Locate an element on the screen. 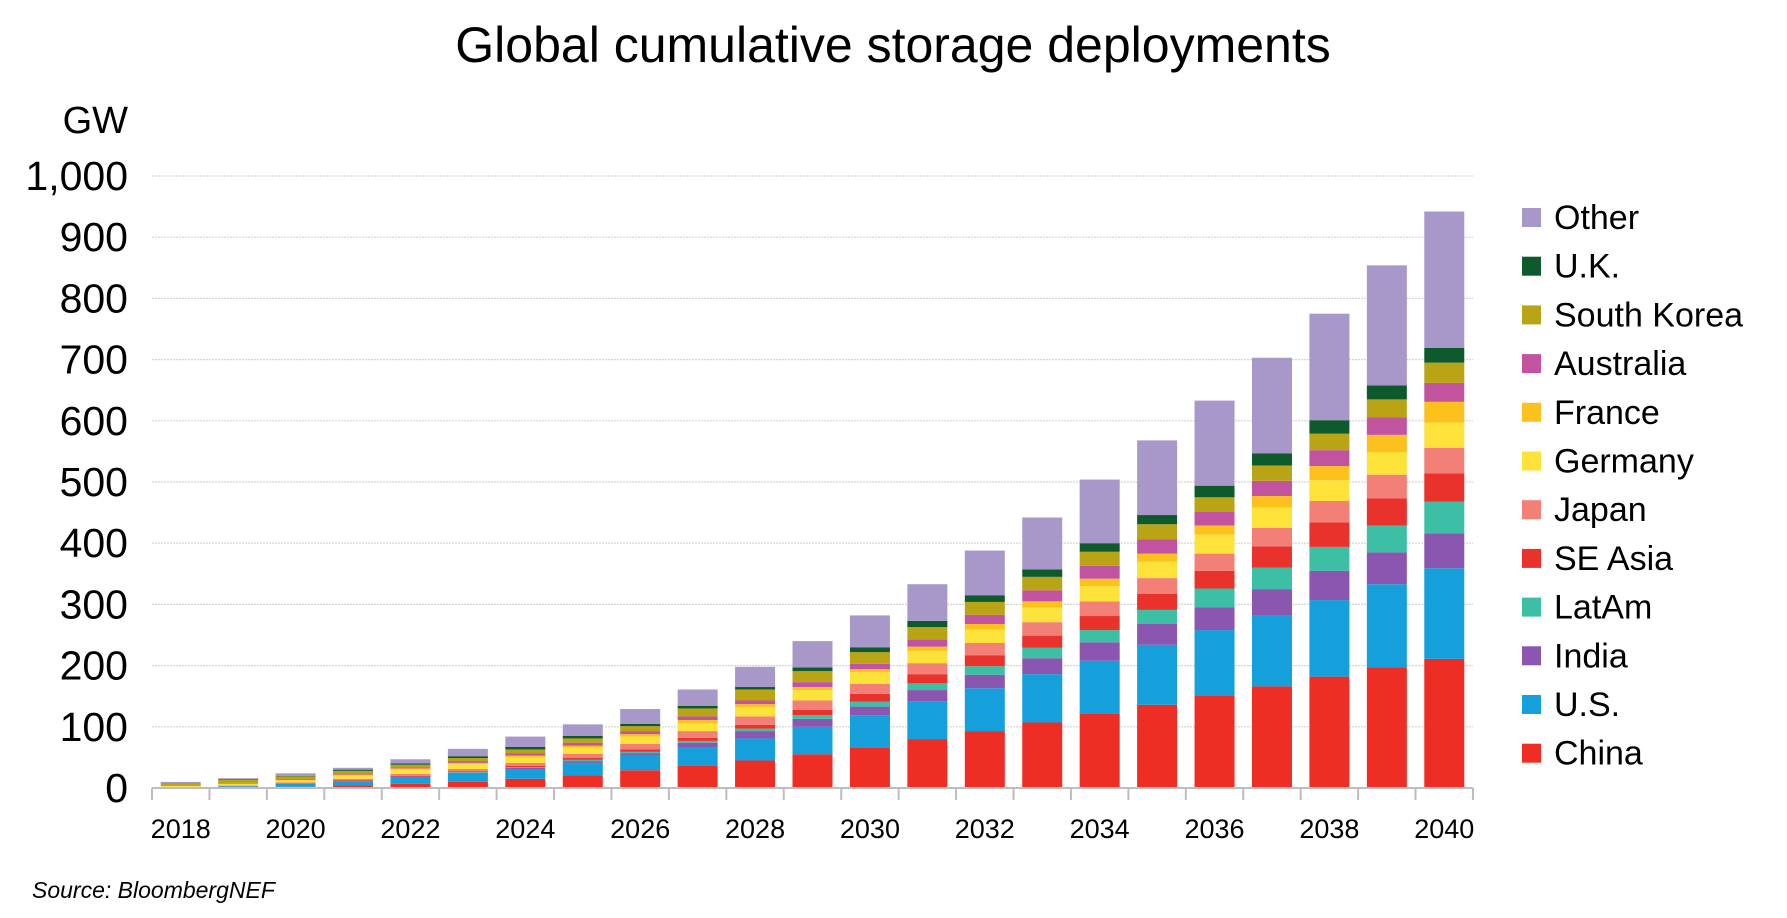 This screenshot has width=1787, height=918. x-tick-label: 2040 is located at coordinates (1444, 829).